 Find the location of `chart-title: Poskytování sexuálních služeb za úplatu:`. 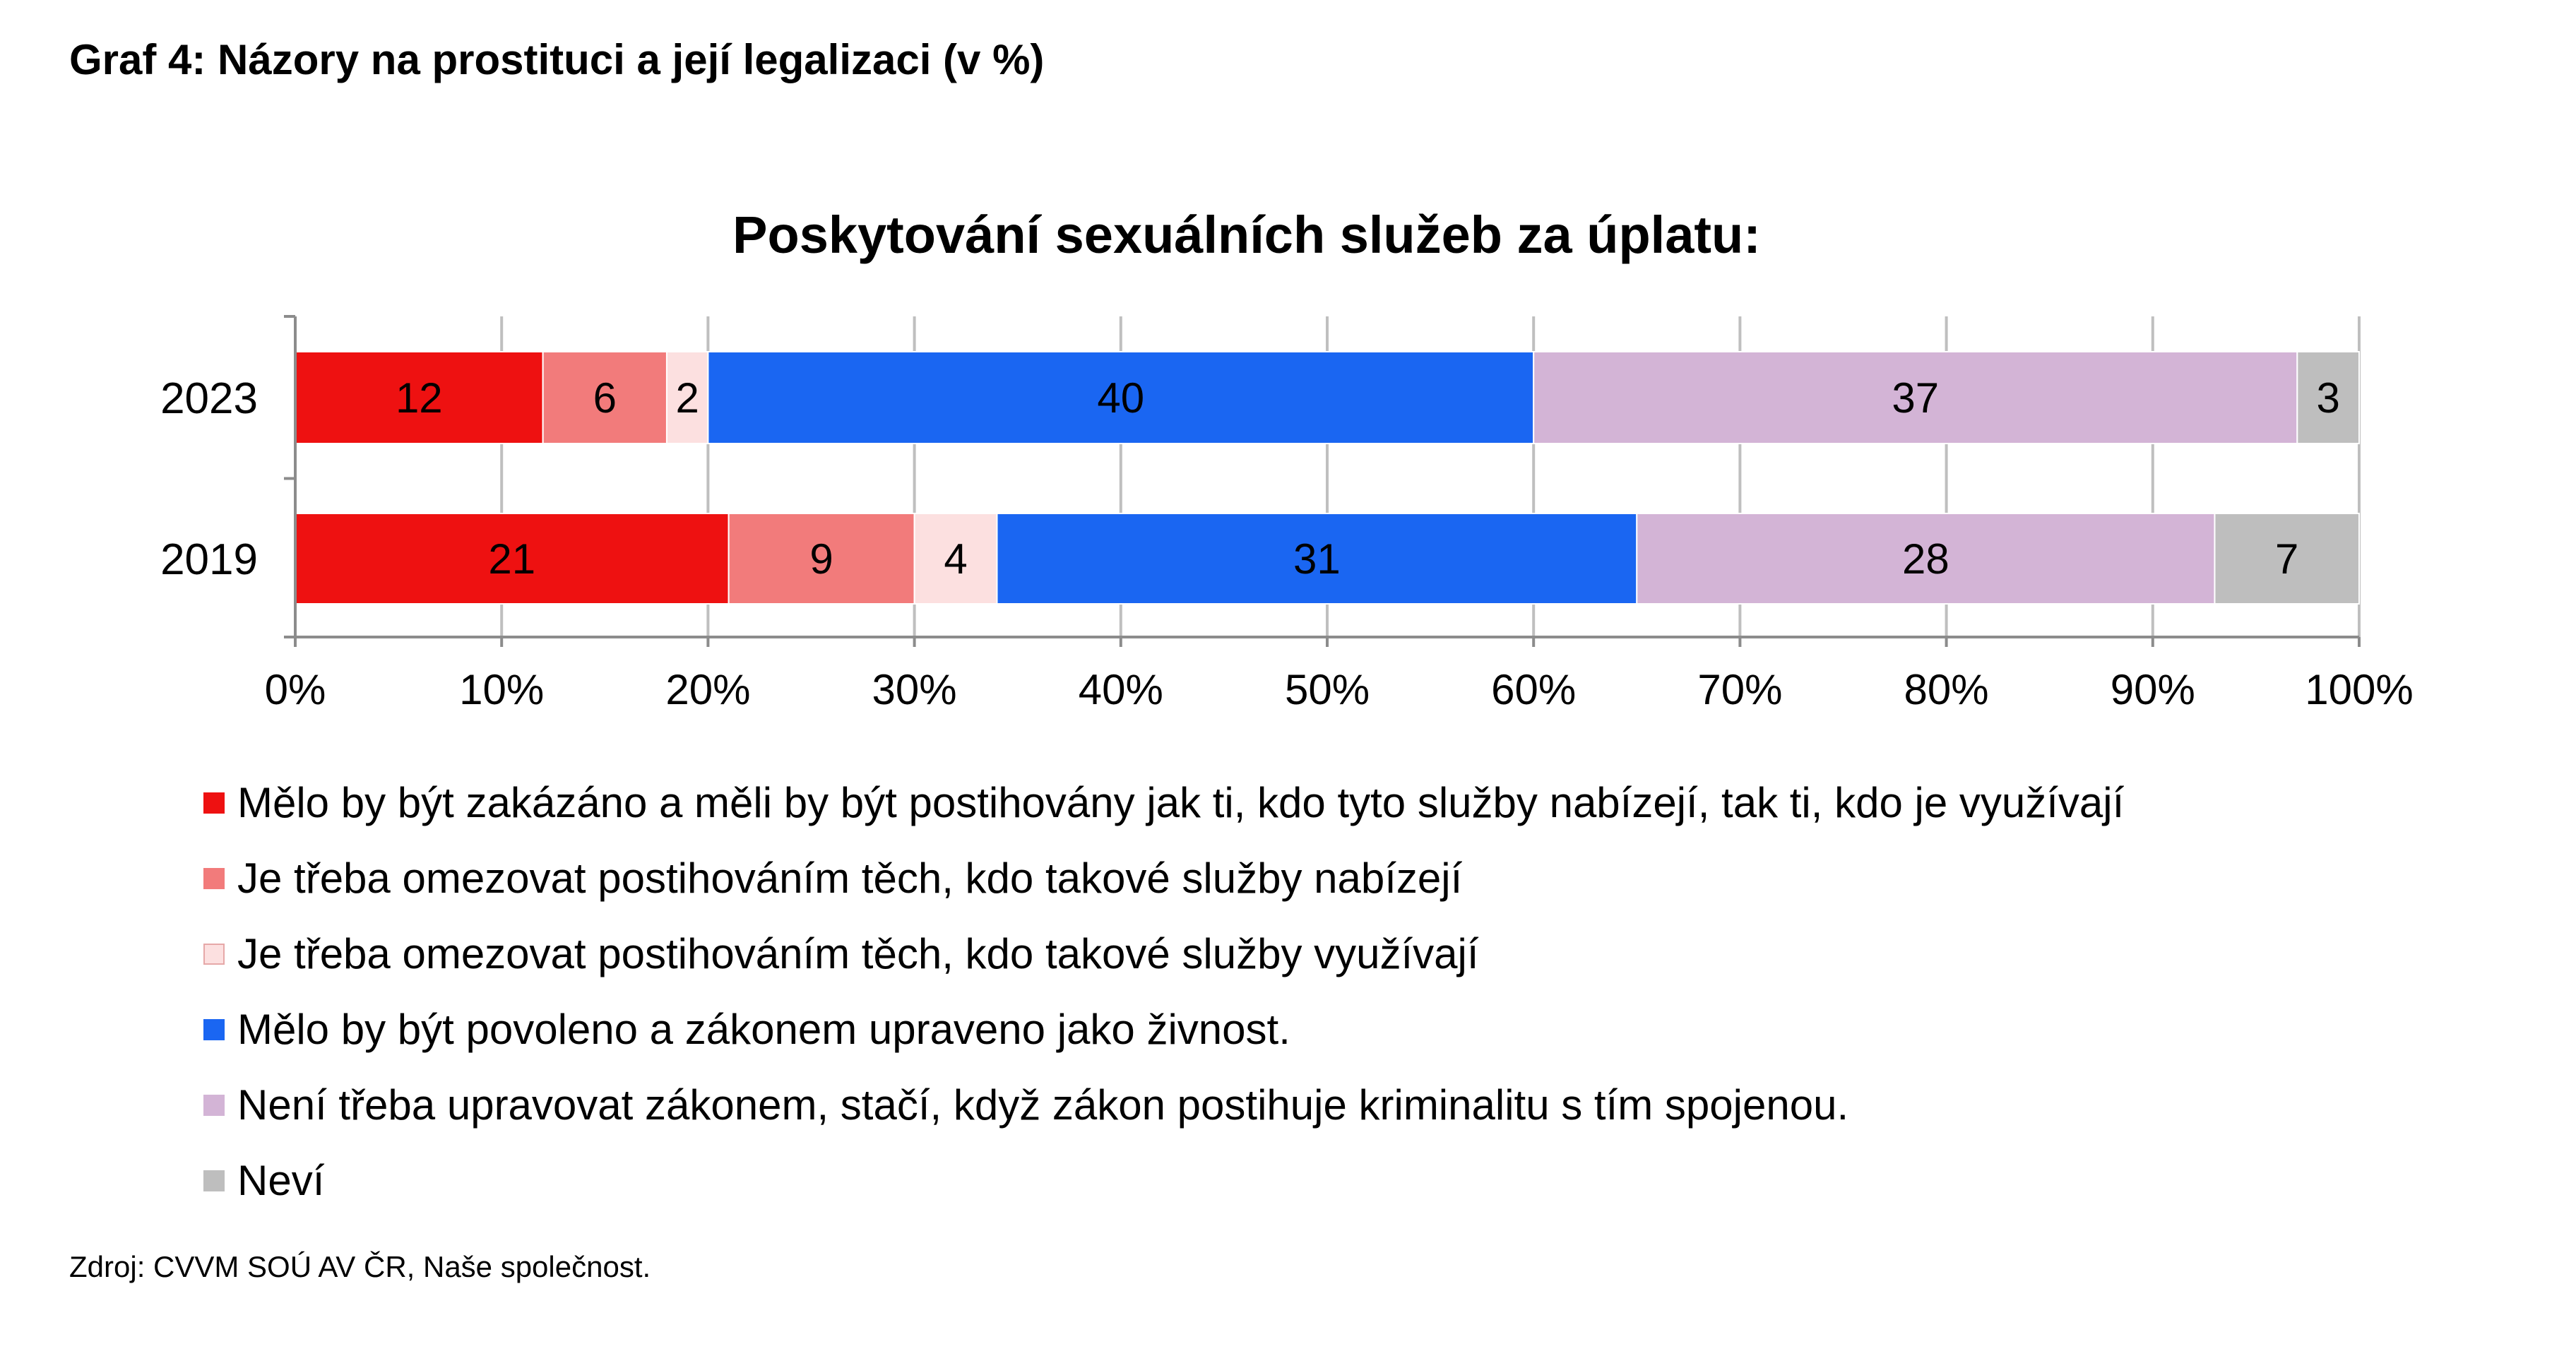

chart-title: Poskytování sexuálních služeb za úplatu: is located at coordinates (1246, 235).